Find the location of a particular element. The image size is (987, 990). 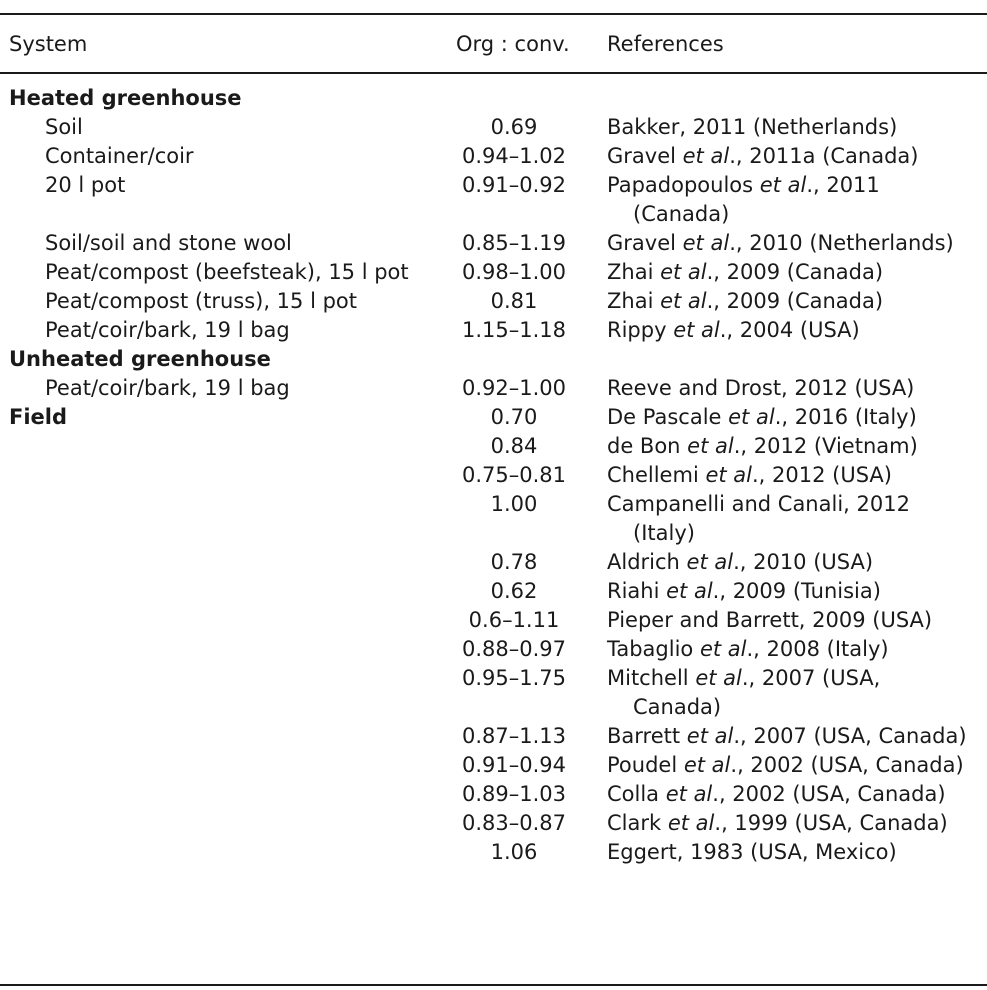

cell-reference: Mitchell et al., 2007 (USA, Canada) is located at coordinates (794, 693).